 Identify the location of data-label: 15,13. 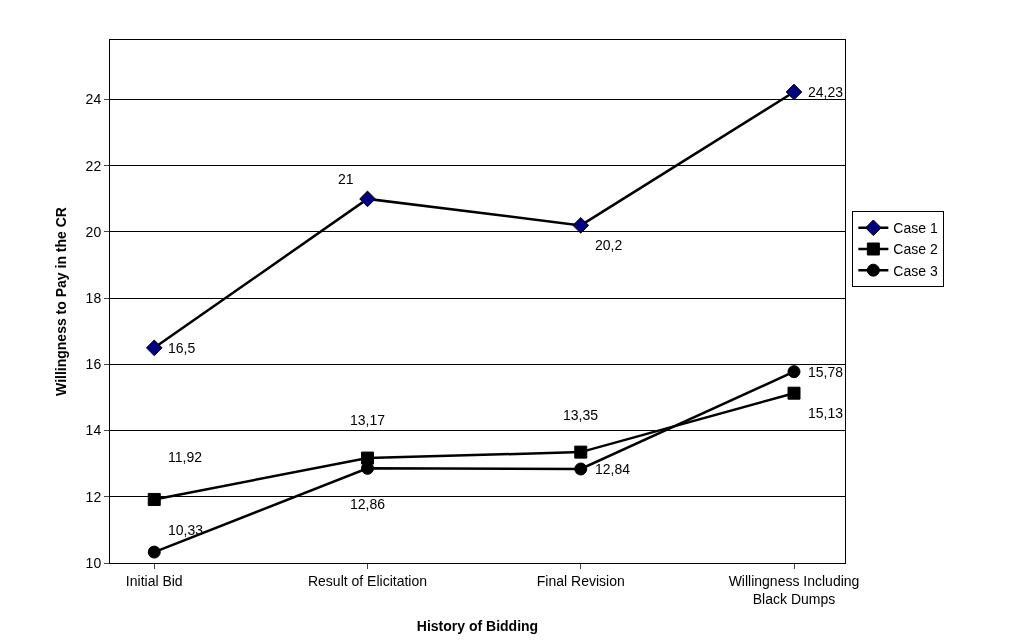
(826, 413).